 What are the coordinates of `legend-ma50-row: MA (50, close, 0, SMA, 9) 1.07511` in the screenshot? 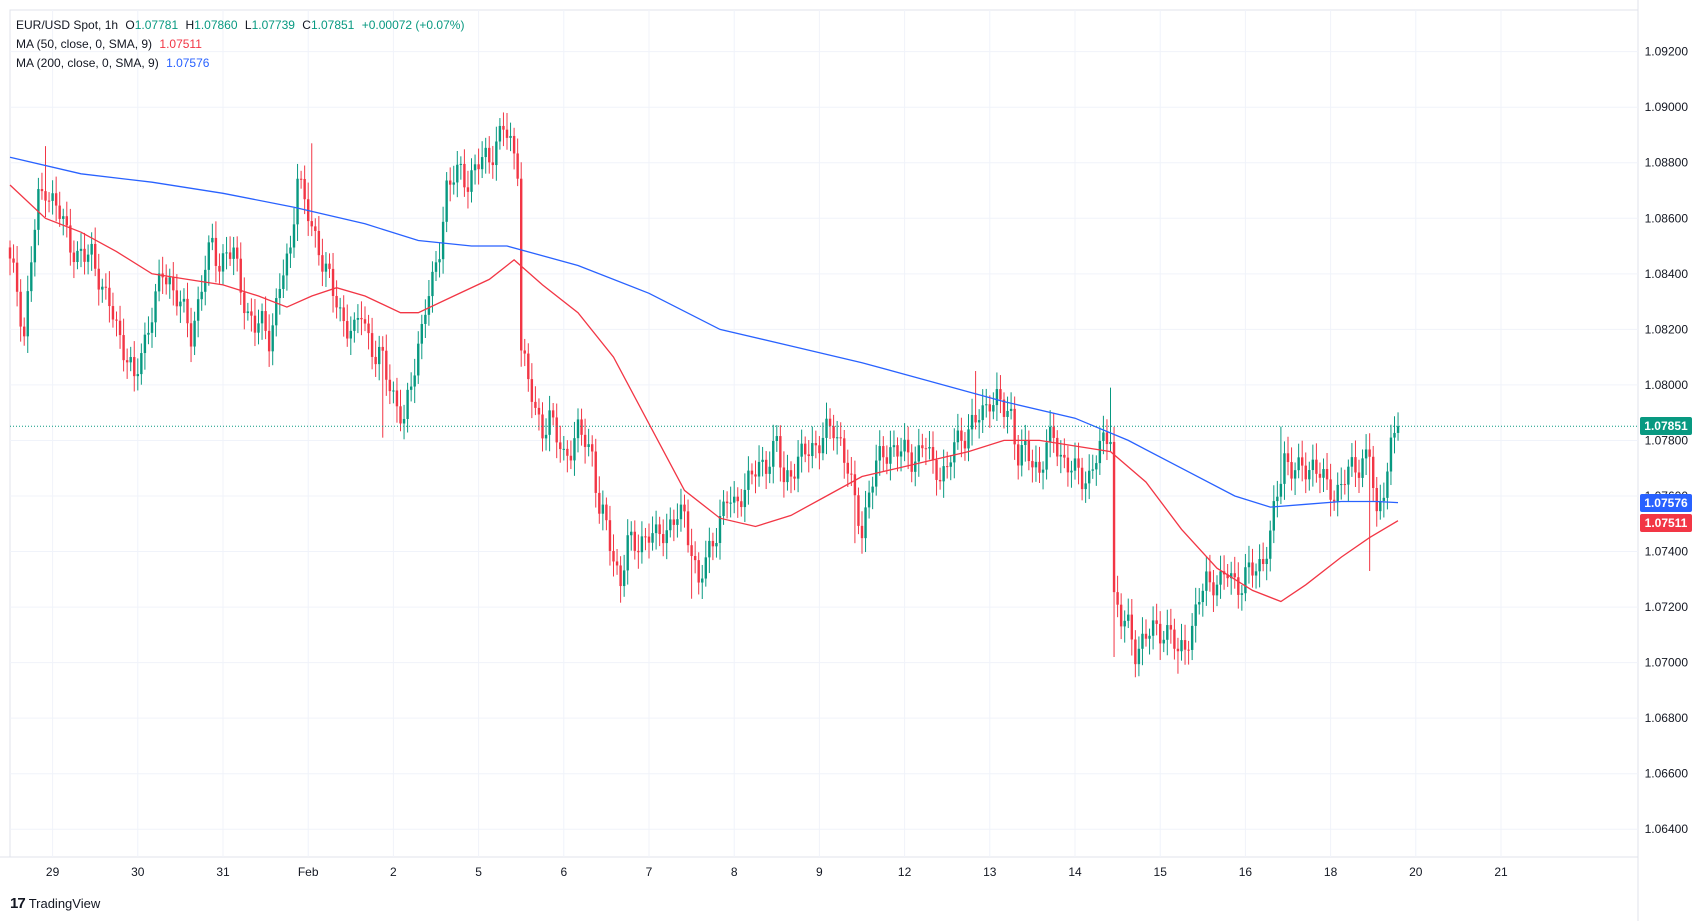 It's located at (240, 44).